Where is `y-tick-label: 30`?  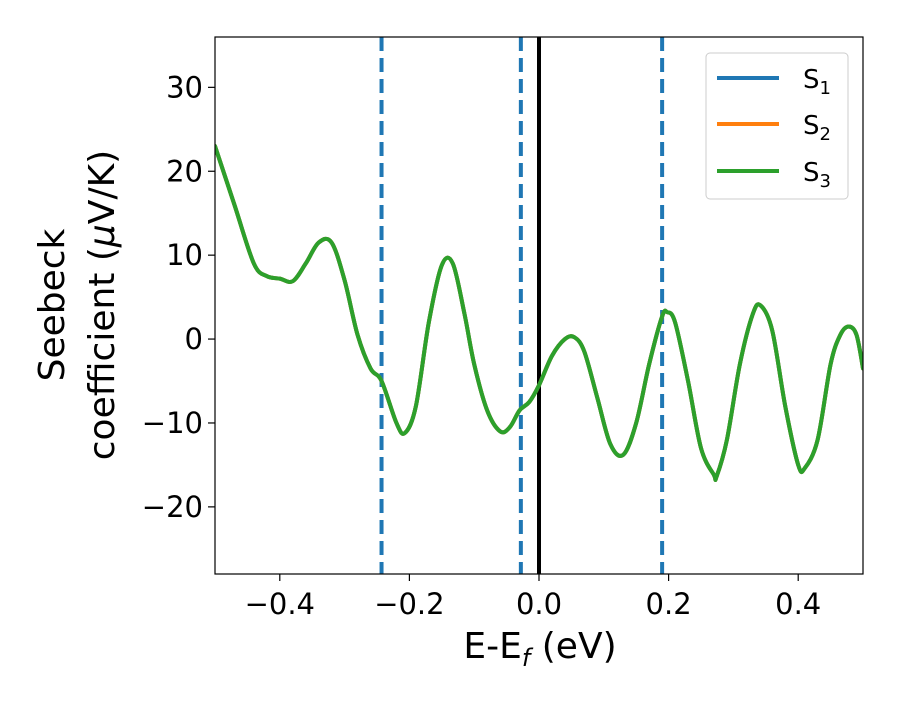 y-tick-label: 30 is located at coordinates (184, 87).